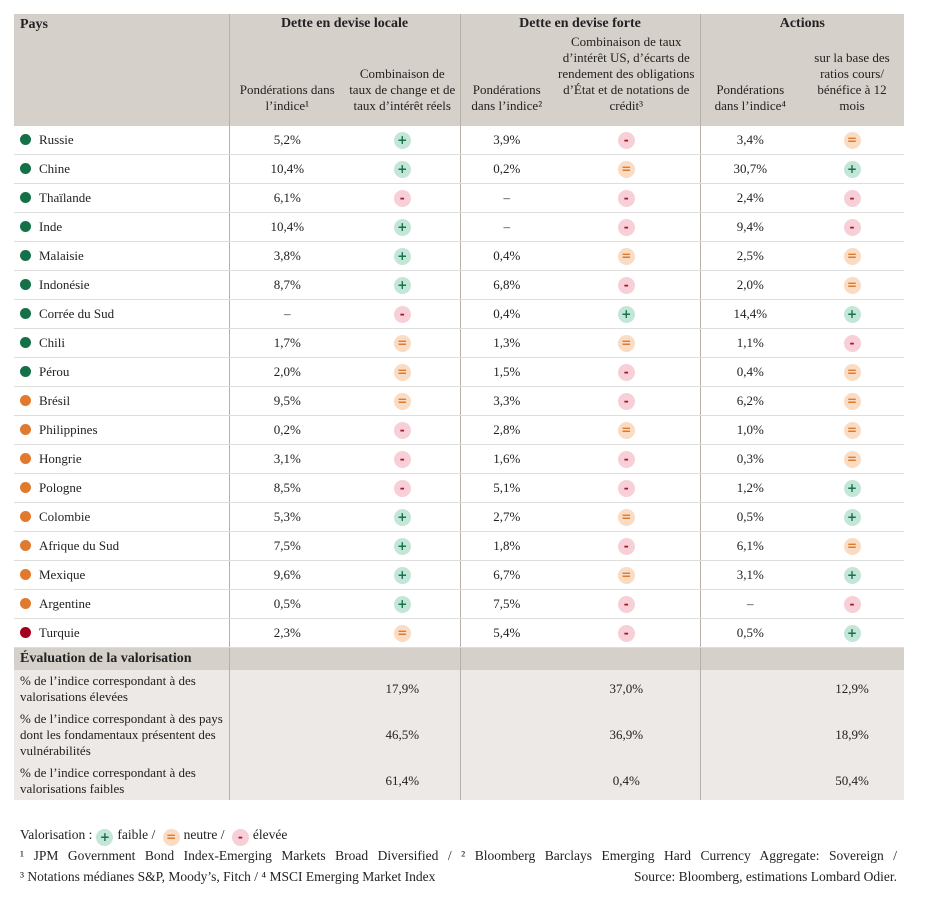  Describe the element at coordinates (121, 285) in the screenshot. I see `country-cell: Indonésie` at that location.